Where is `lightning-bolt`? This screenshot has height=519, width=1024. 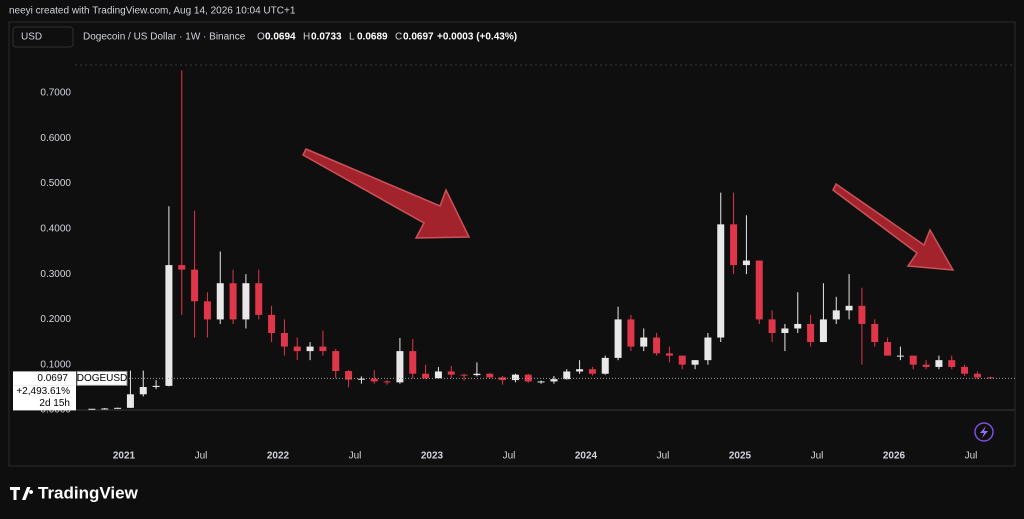 lightning-bolt is located at coordinates (984, 432).